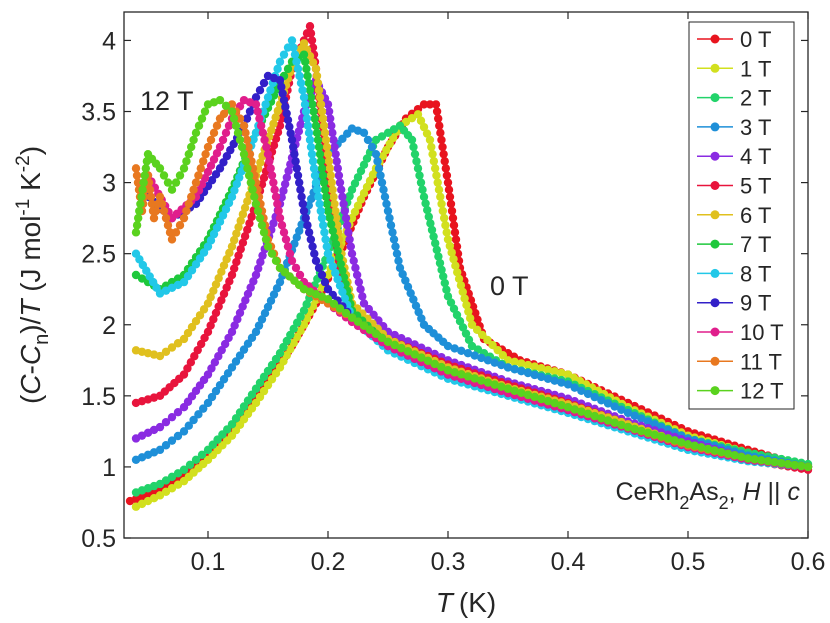  Describe the element at coordinates (734, 68) in the screenshot. I see `legend-item: 1 T` at that location.